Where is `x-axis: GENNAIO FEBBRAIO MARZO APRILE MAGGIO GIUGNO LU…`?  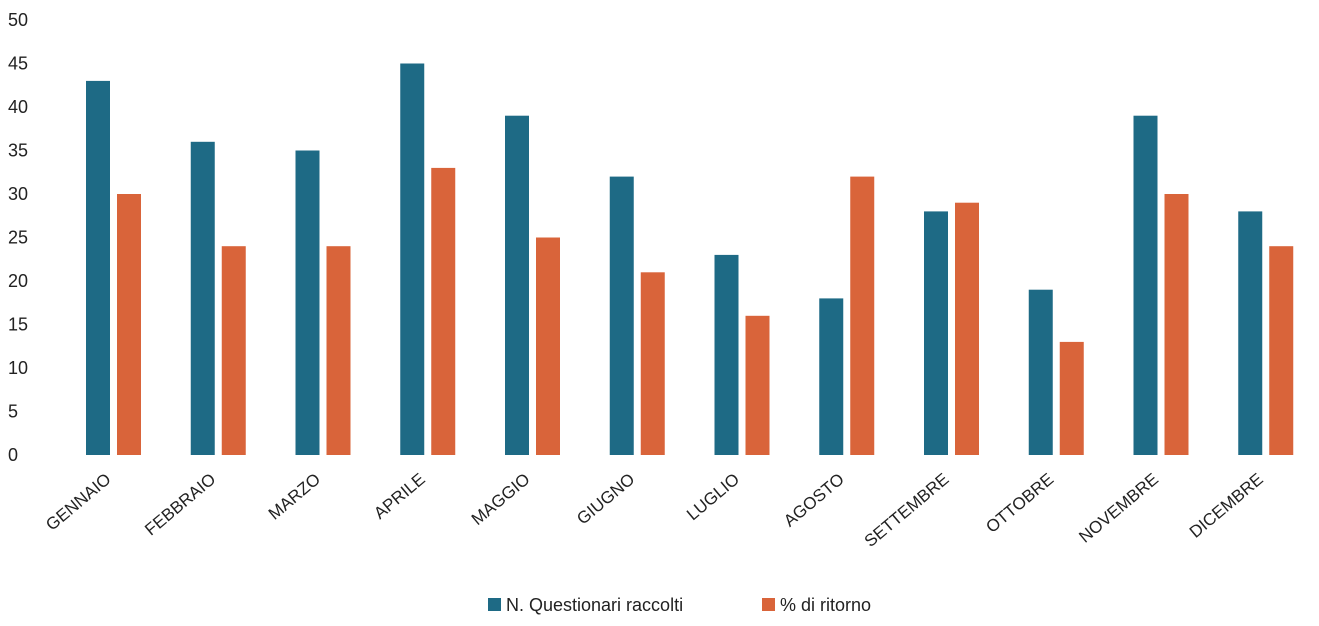 x-axis: GENNAIO FEBBRAIO MARZO APRILE MAGGIO GIUGNO LU… is located at coordinates (654, 510).